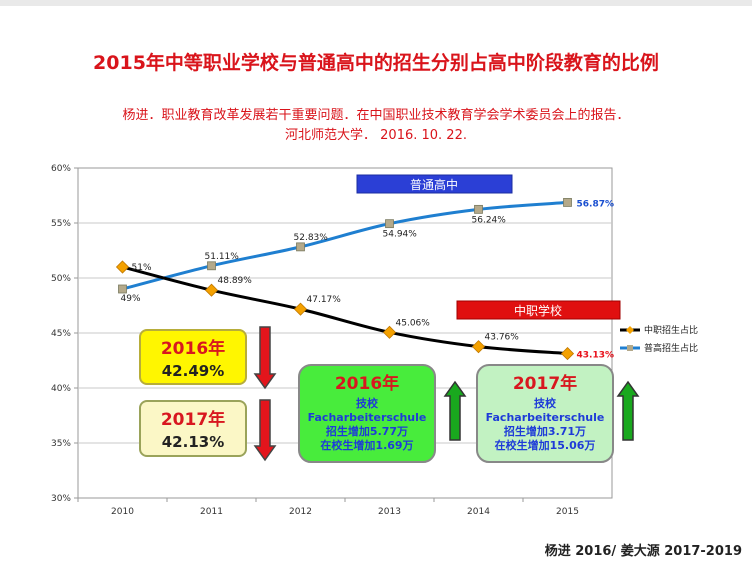 The height and width of the screenshot is (563, 752). Describe the element at coordinates (671, 348) in the screenshot. I see `legend-label-general: 普高招生占比` at that location.